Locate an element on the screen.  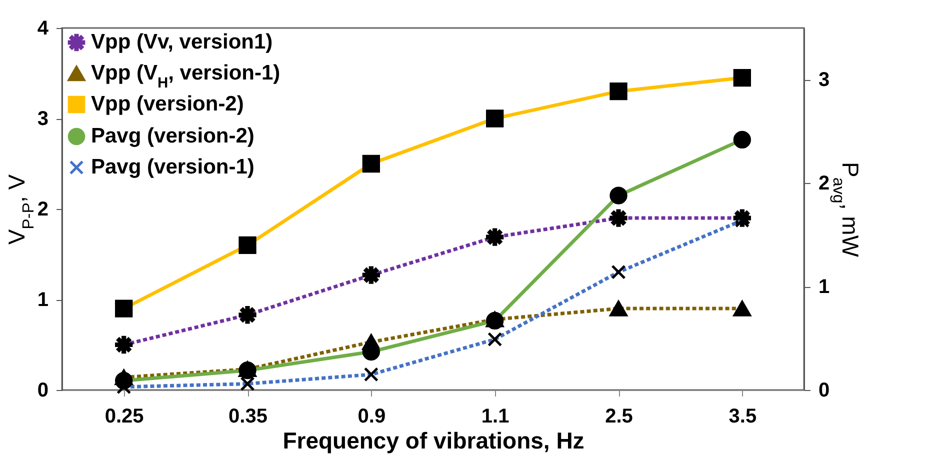
y-tick-label: 4 is located at coordinates (43, 29).